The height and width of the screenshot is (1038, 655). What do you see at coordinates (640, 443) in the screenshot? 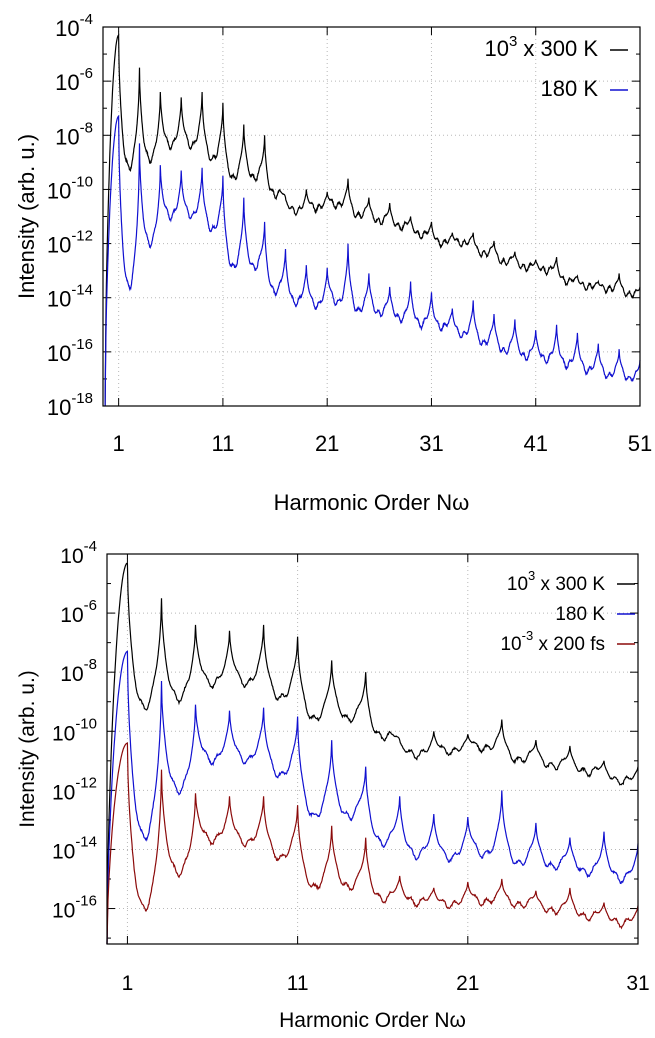
I see `x-tick-label: 51` at bounding box center [640, 443].